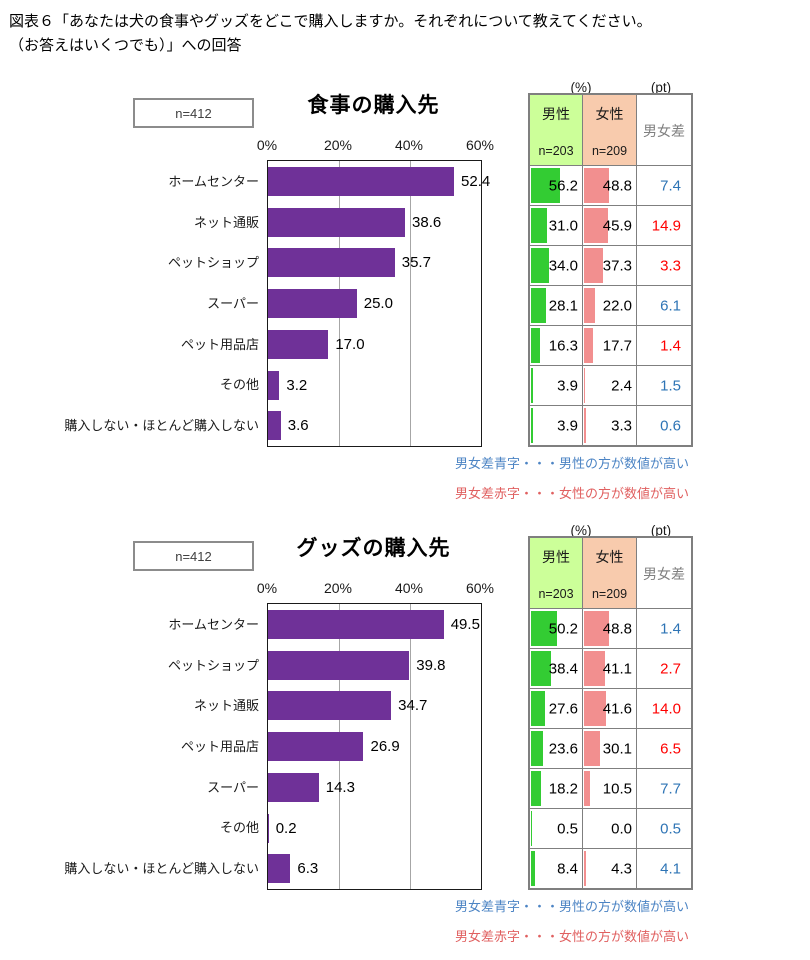 This screenshot has height=960, width=810. I want to click on bar-value-label: 38.6, so click(427, 222).